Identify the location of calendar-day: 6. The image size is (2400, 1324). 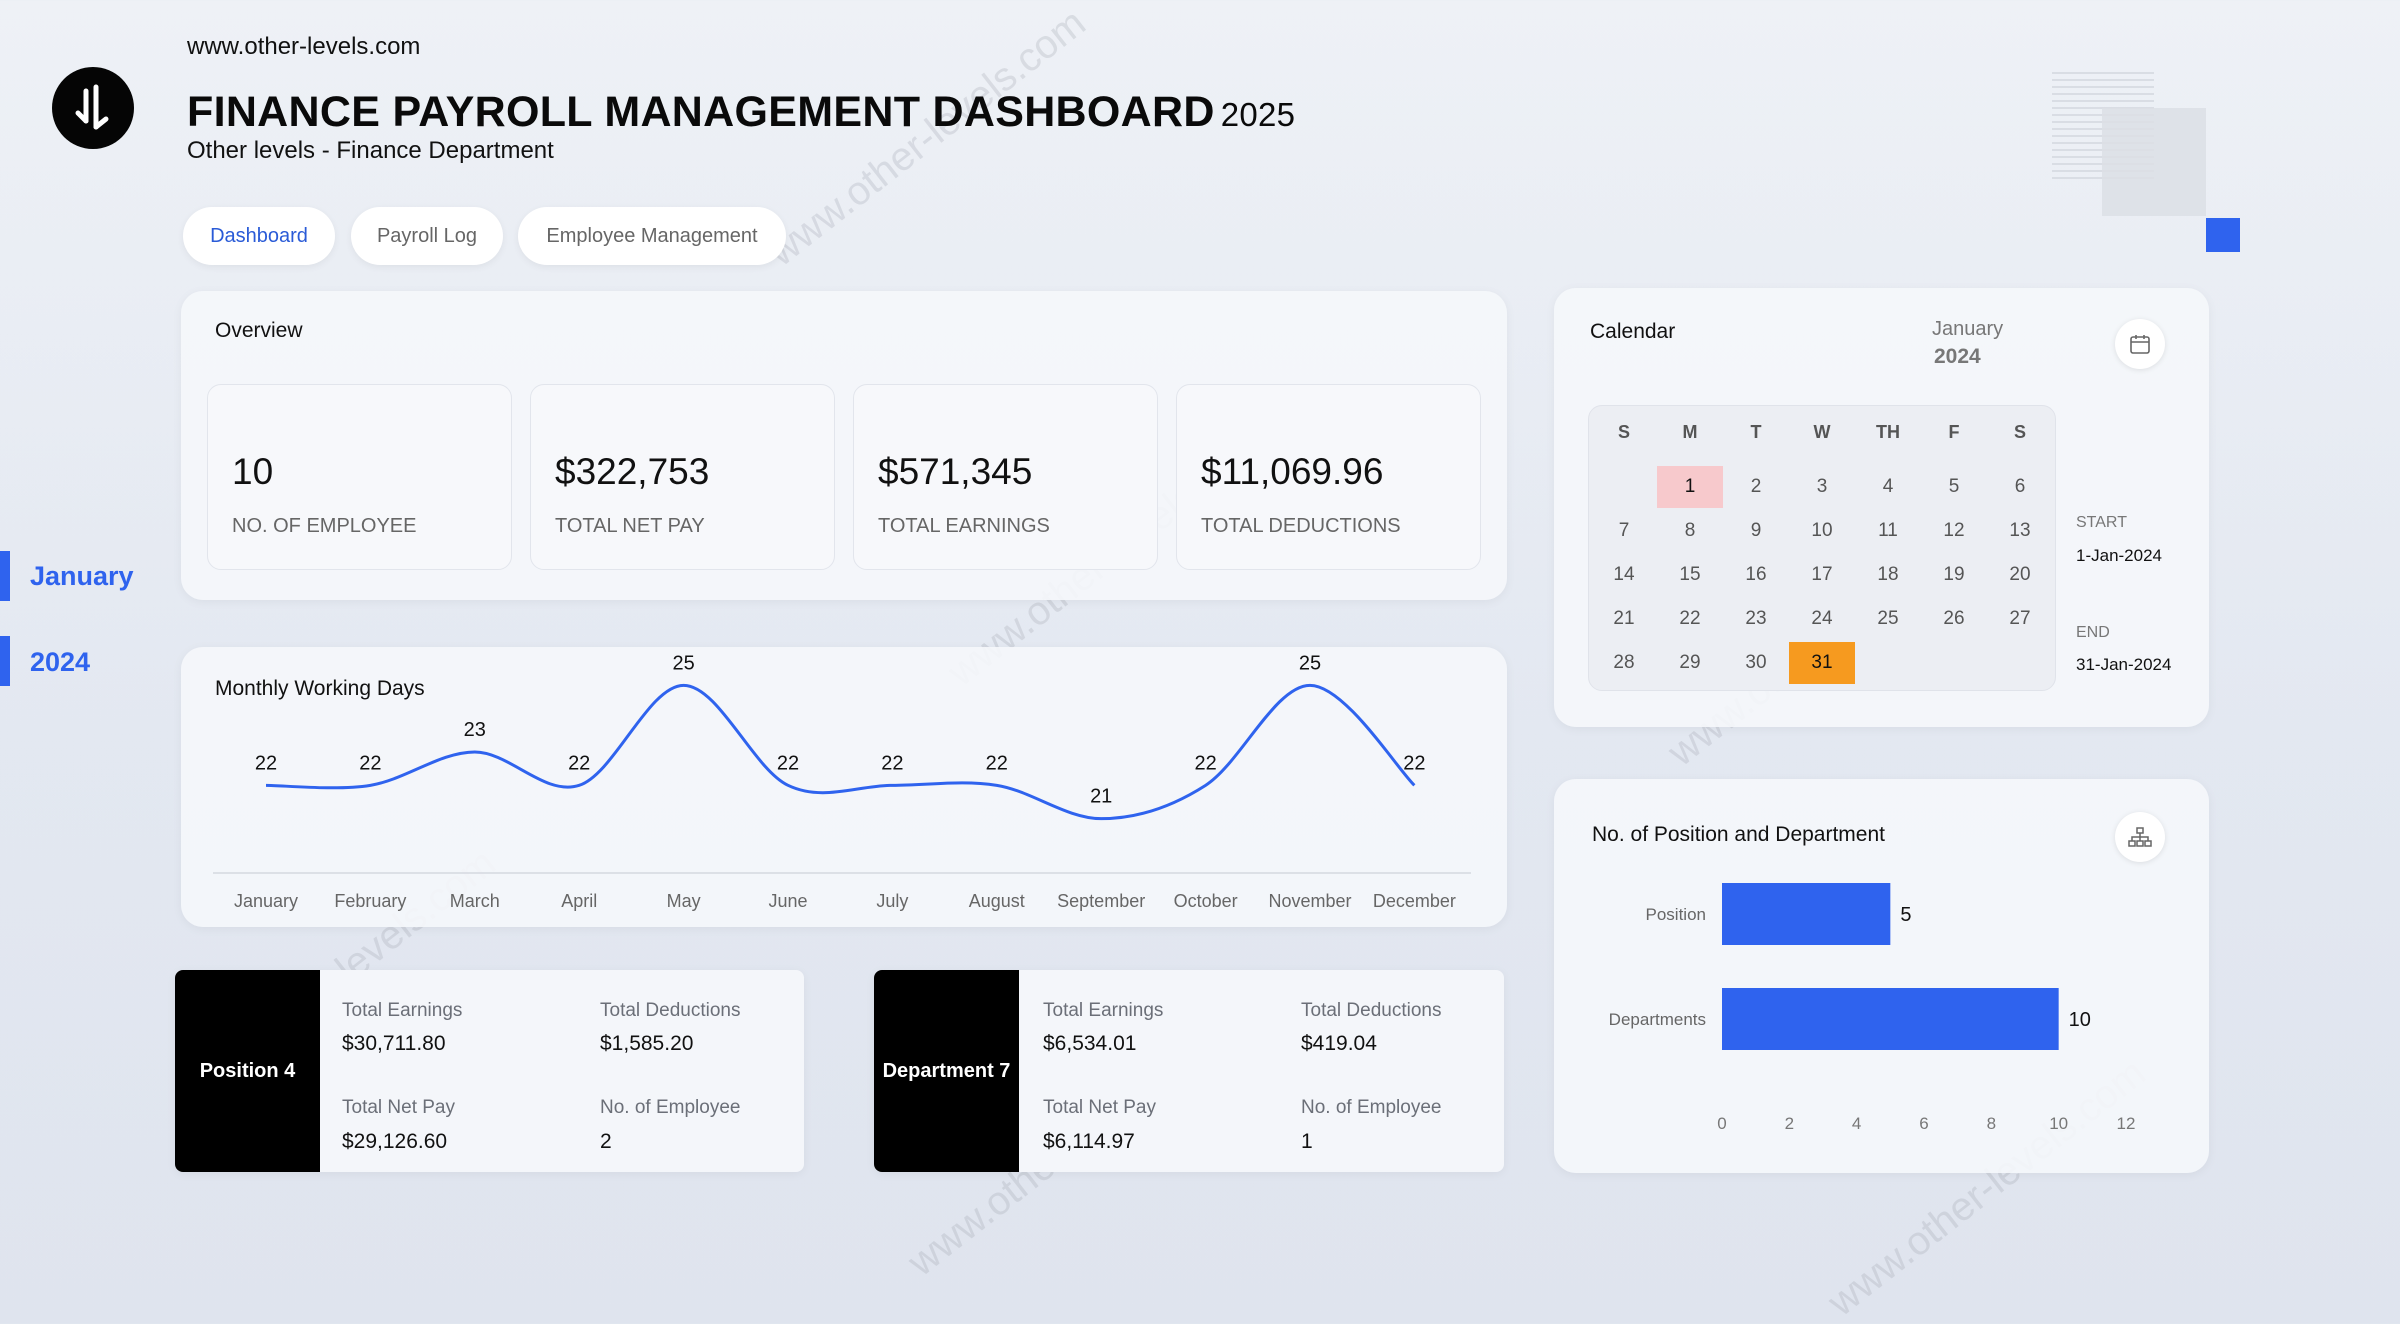
(2020, 486).